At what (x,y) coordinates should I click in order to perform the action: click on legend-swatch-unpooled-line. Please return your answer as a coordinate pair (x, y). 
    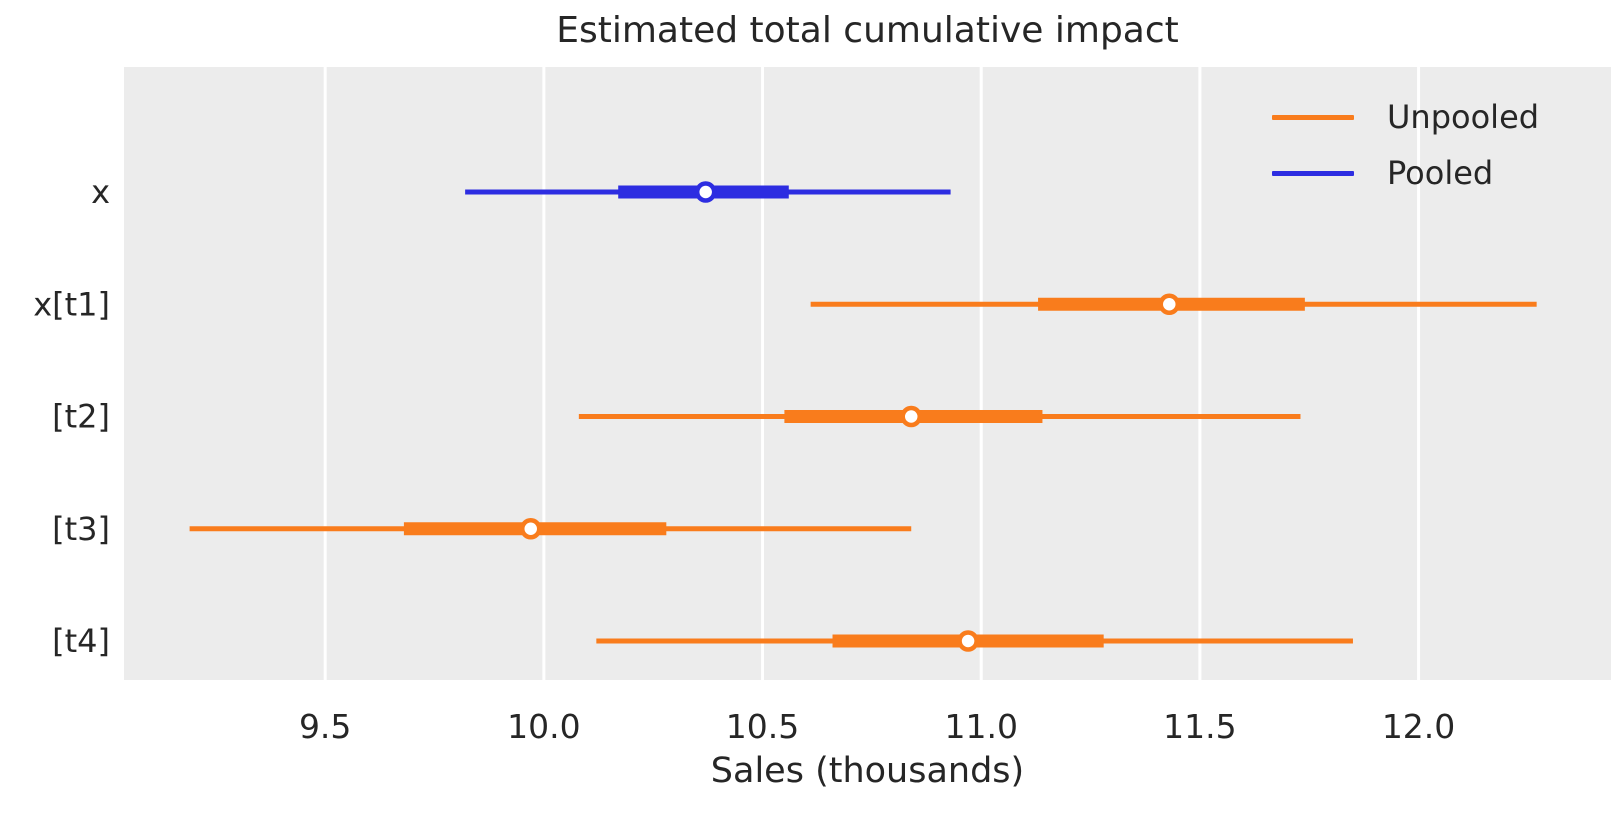
    Looking at the image, I should click on (1313, 117).